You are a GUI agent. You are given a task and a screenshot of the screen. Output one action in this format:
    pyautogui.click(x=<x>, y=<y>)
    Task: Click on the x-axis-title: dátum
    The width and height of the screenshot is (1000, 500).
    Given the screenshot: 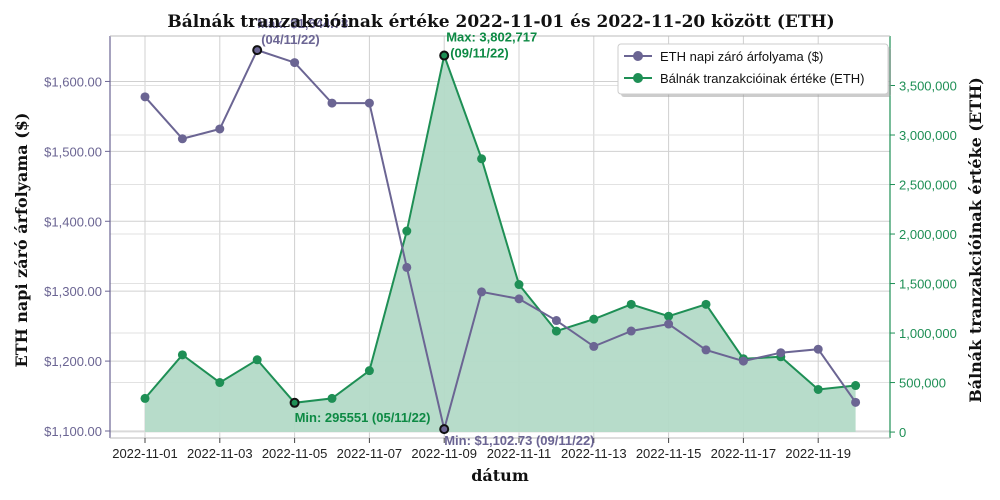 What is the action you would take?
    pyautogui.click(x=500, y=475)
    